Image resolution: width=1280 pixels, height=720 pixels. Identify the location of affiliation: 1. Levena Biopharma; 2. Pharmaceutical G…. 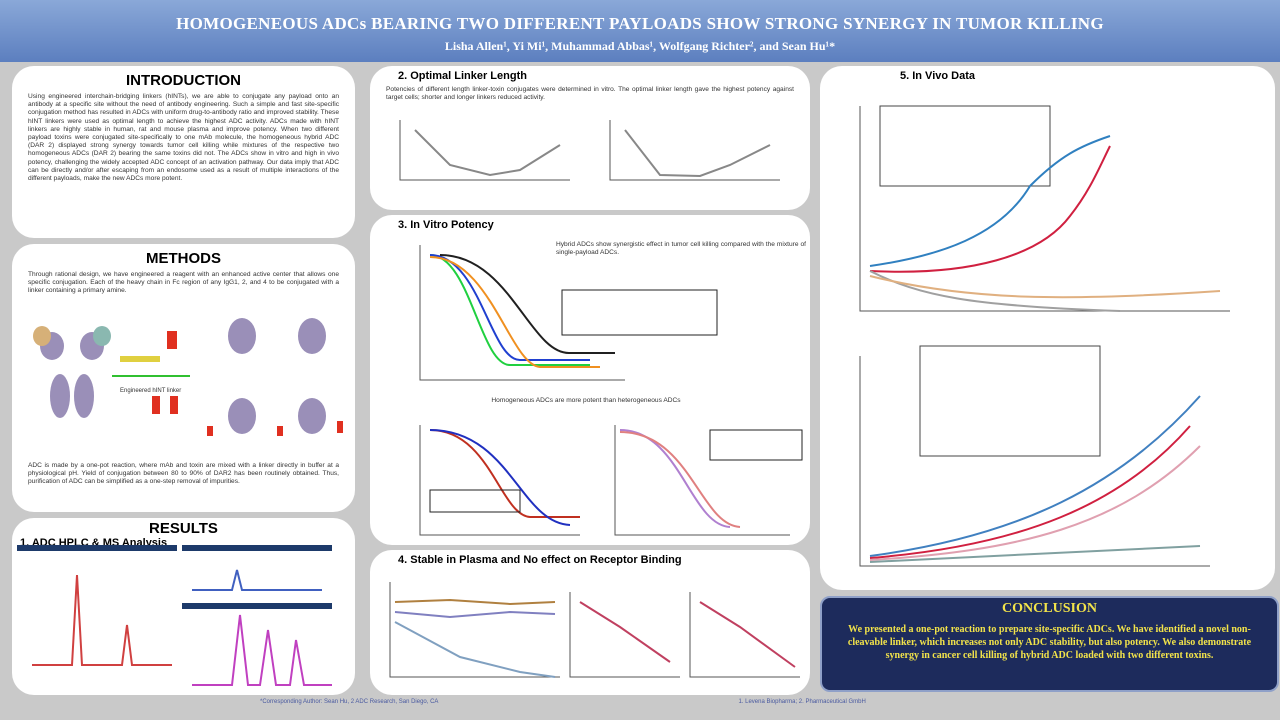
(802, 702).